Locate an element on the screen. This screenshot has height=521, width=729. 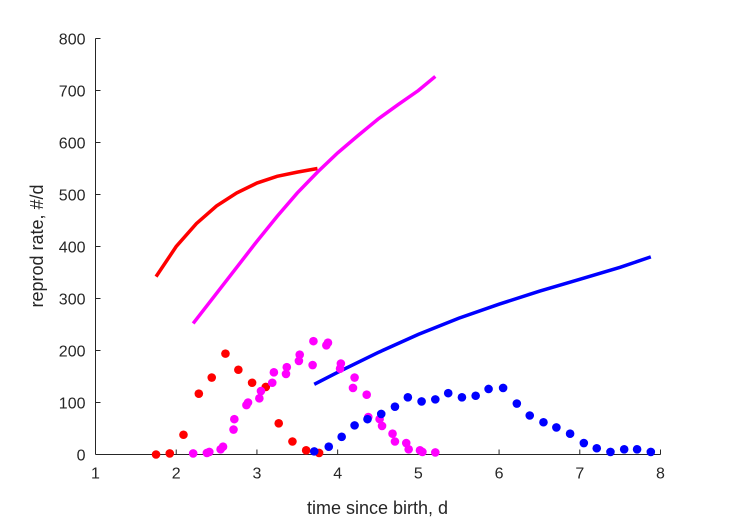
y-ticks: 0 100 200 300 400 500 600 700 800 is located at coordinates (80, 248).